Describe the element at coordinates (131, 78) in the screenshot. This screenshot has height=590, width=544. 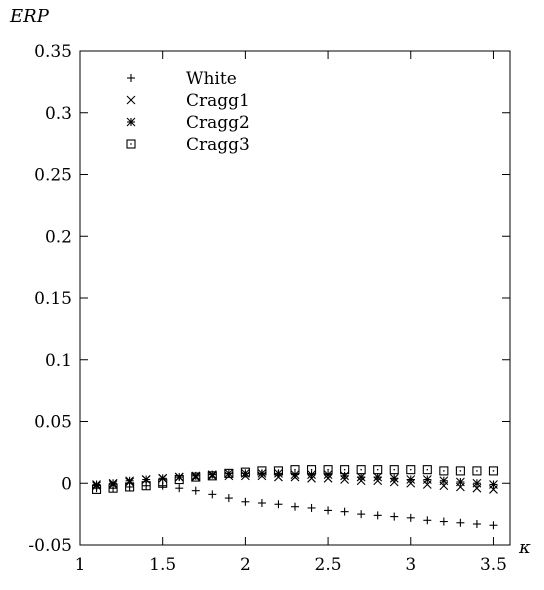
I see `legend-marker-white` at that location.